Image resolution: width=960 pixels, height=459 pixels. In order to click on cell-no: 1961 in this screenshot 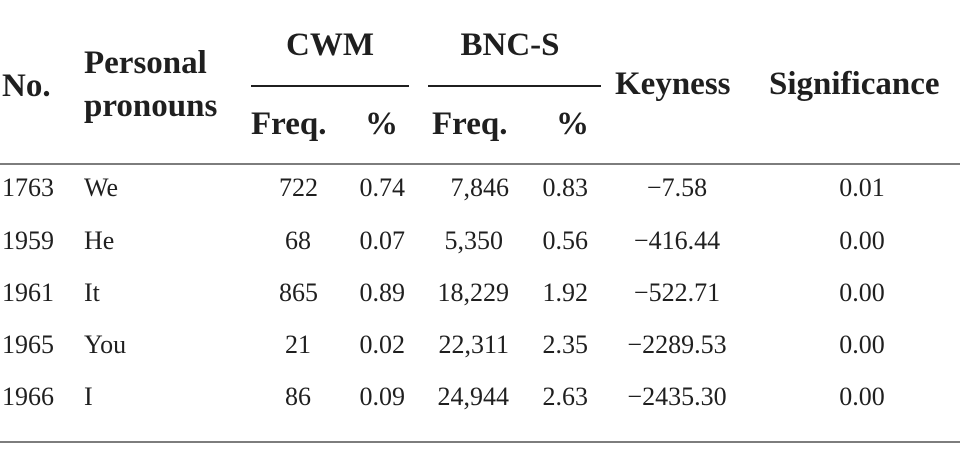, I will do `click(28, 292)`.